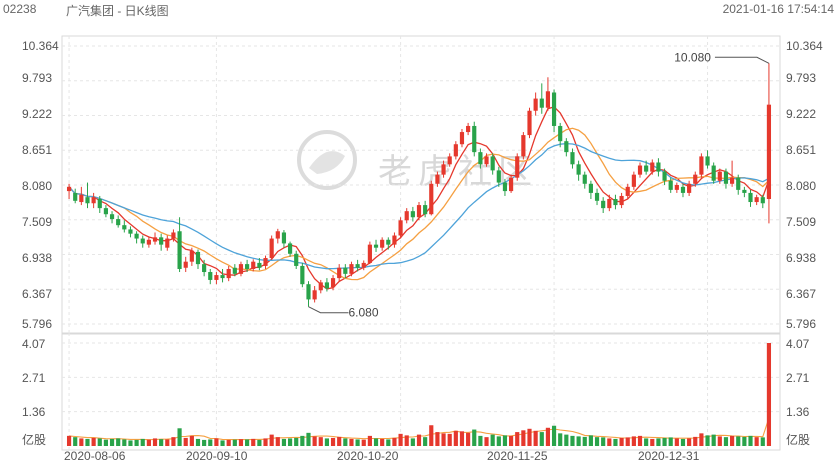 Image resolution: width=840 pixels, height=470 pixels. What do you see at coordinates (798, 378) in the screenshot?
I see `volume-tick-right: 2.71` at bounding box center [798, 378].